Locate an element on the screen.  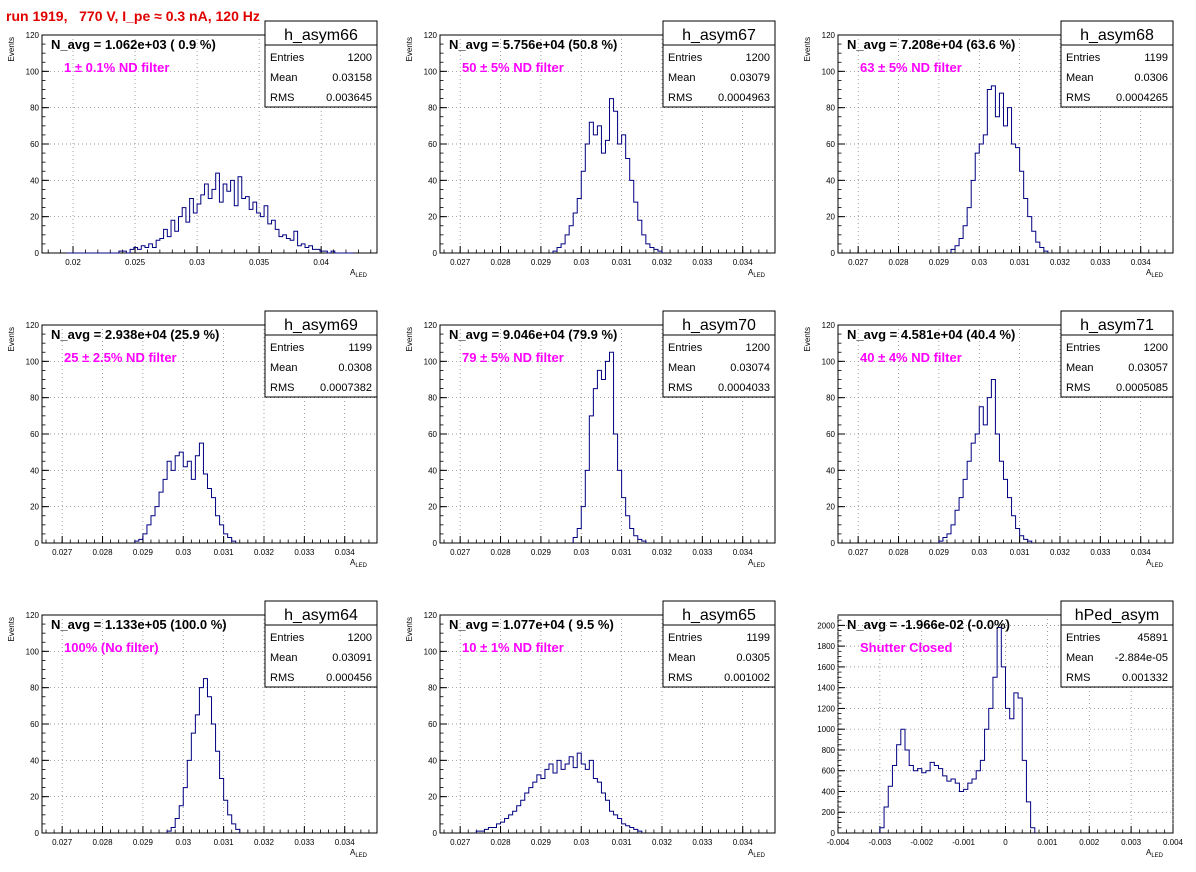
stats-value: 0.0007382 is located at coordinates (346, 388).